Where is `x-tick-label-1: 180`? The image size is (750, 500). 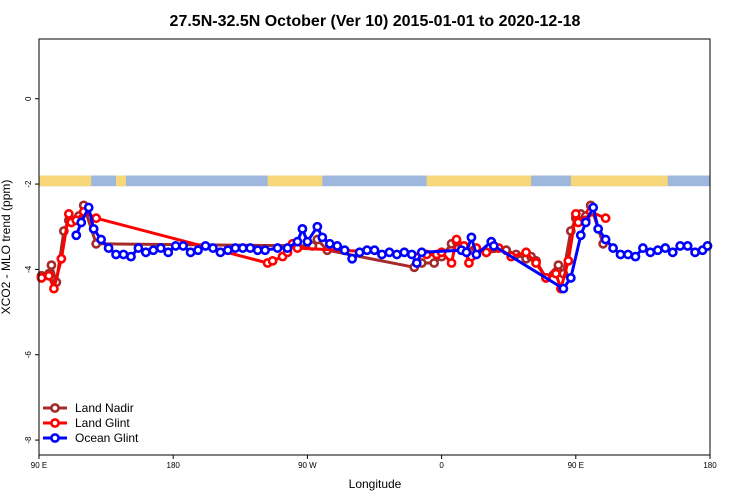 x-tick-label-1: 180 is located at coordinates (174, 465).